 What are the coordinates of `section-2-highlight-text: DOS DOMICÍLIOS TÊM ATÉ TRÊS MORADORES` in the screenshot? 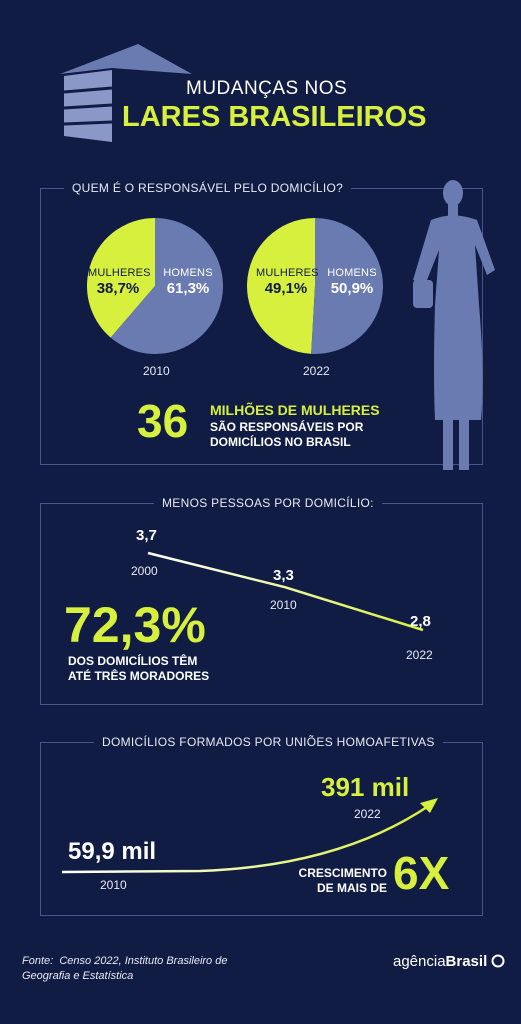 It's located at (139, 668).